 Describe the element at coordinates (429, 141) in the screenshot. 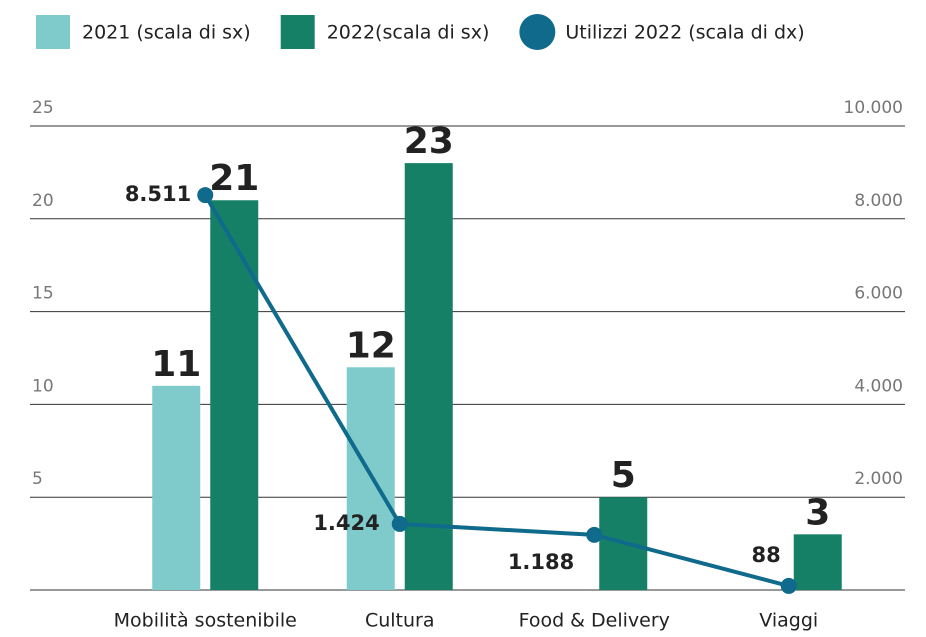

I see `bar-value-label: 23` at that location.